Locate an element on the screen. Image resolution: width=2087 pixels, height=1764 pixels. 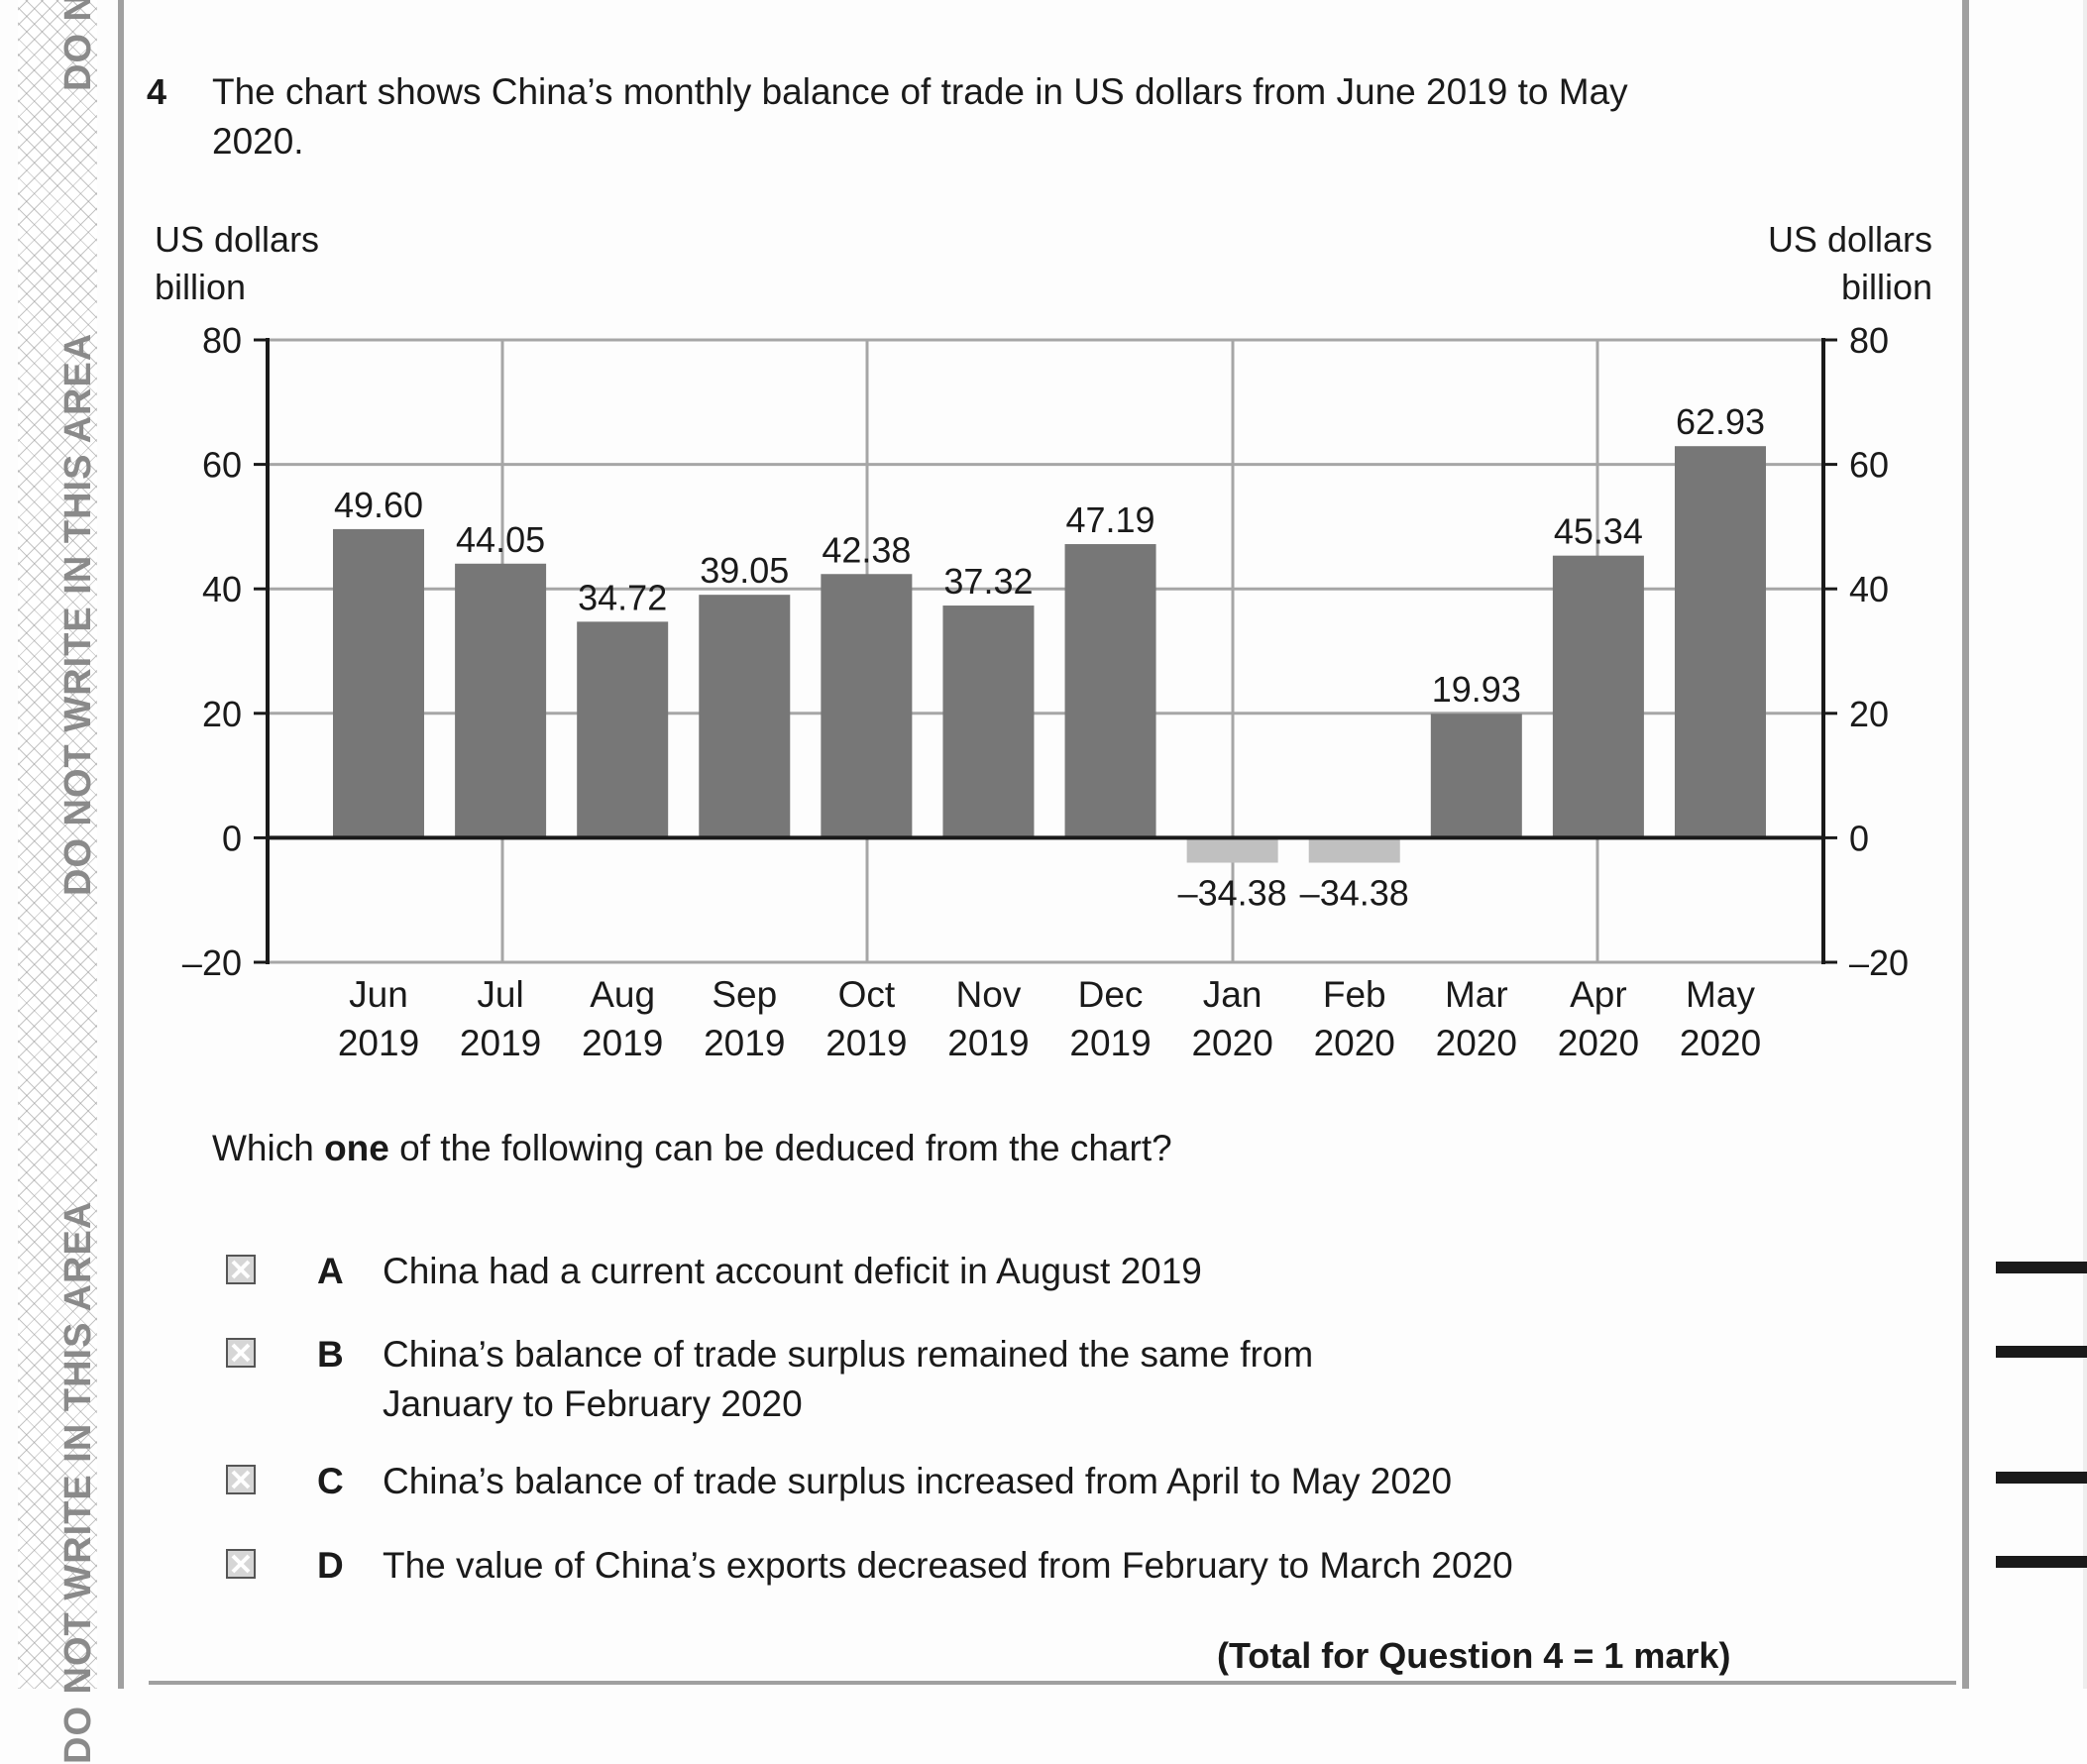
data-label: 19.93 is located at coordinates (1476, 689).